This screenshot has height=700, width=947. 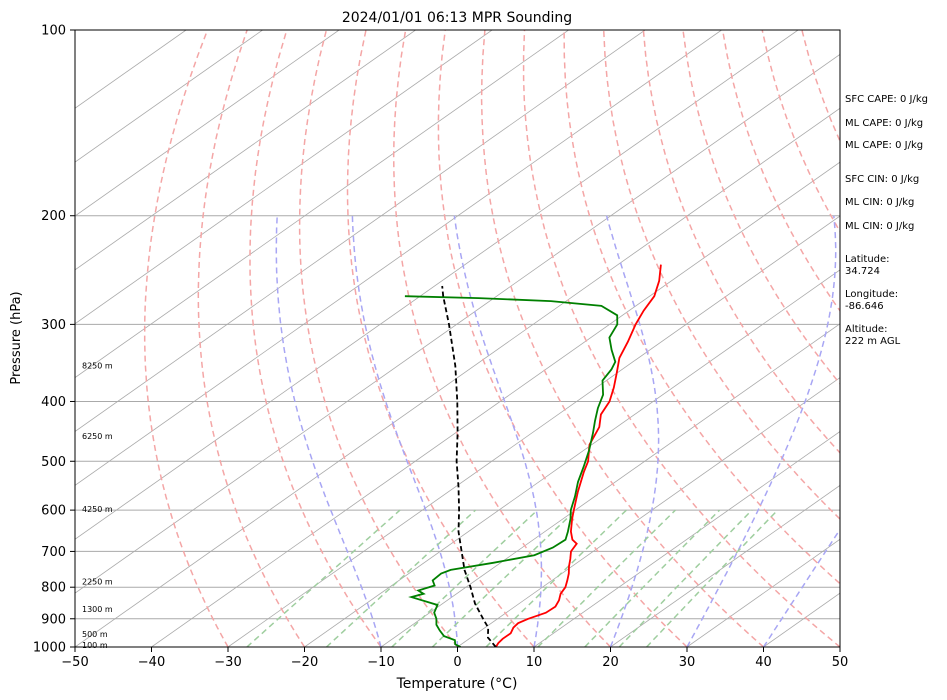 I want to click on chart-title: 2024/01/01 06:13 MPR Sounding, so click(x=457, y=18).